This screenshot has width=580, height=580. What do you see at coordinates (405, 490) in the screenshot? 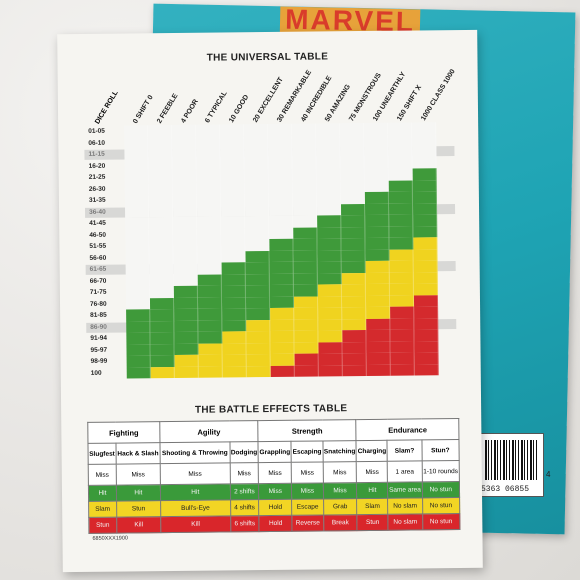
I see `effect-cell: Same area` at bounding box center [405, 490].